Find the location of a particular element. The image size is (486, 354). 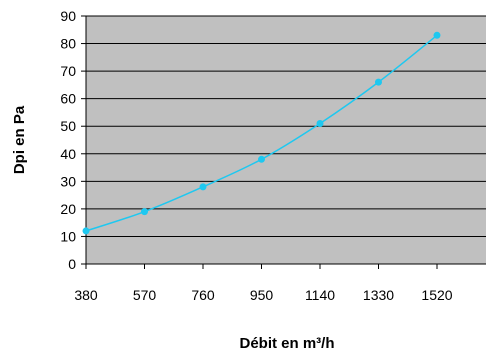

x-tick-label: 1330 is located at coordinates (378, 295).